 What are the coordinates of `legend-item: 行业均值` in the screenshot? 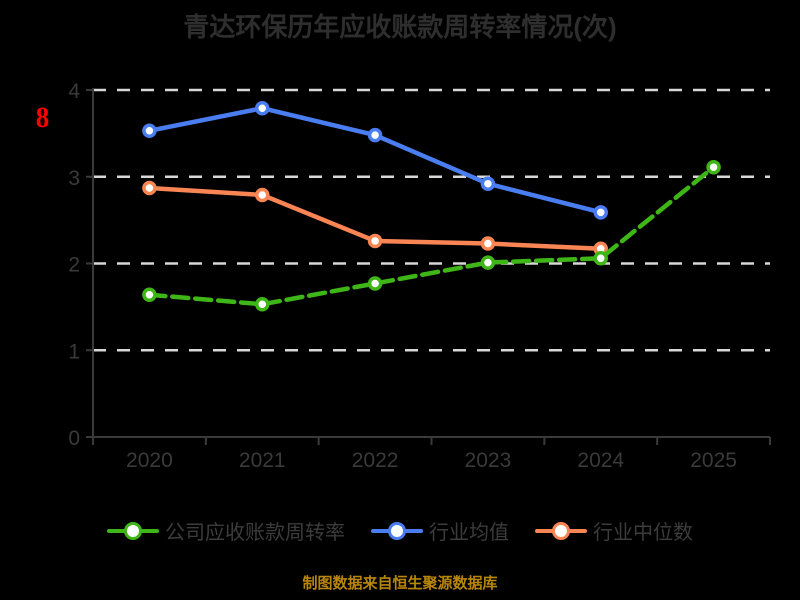 It's located at (440, 530).